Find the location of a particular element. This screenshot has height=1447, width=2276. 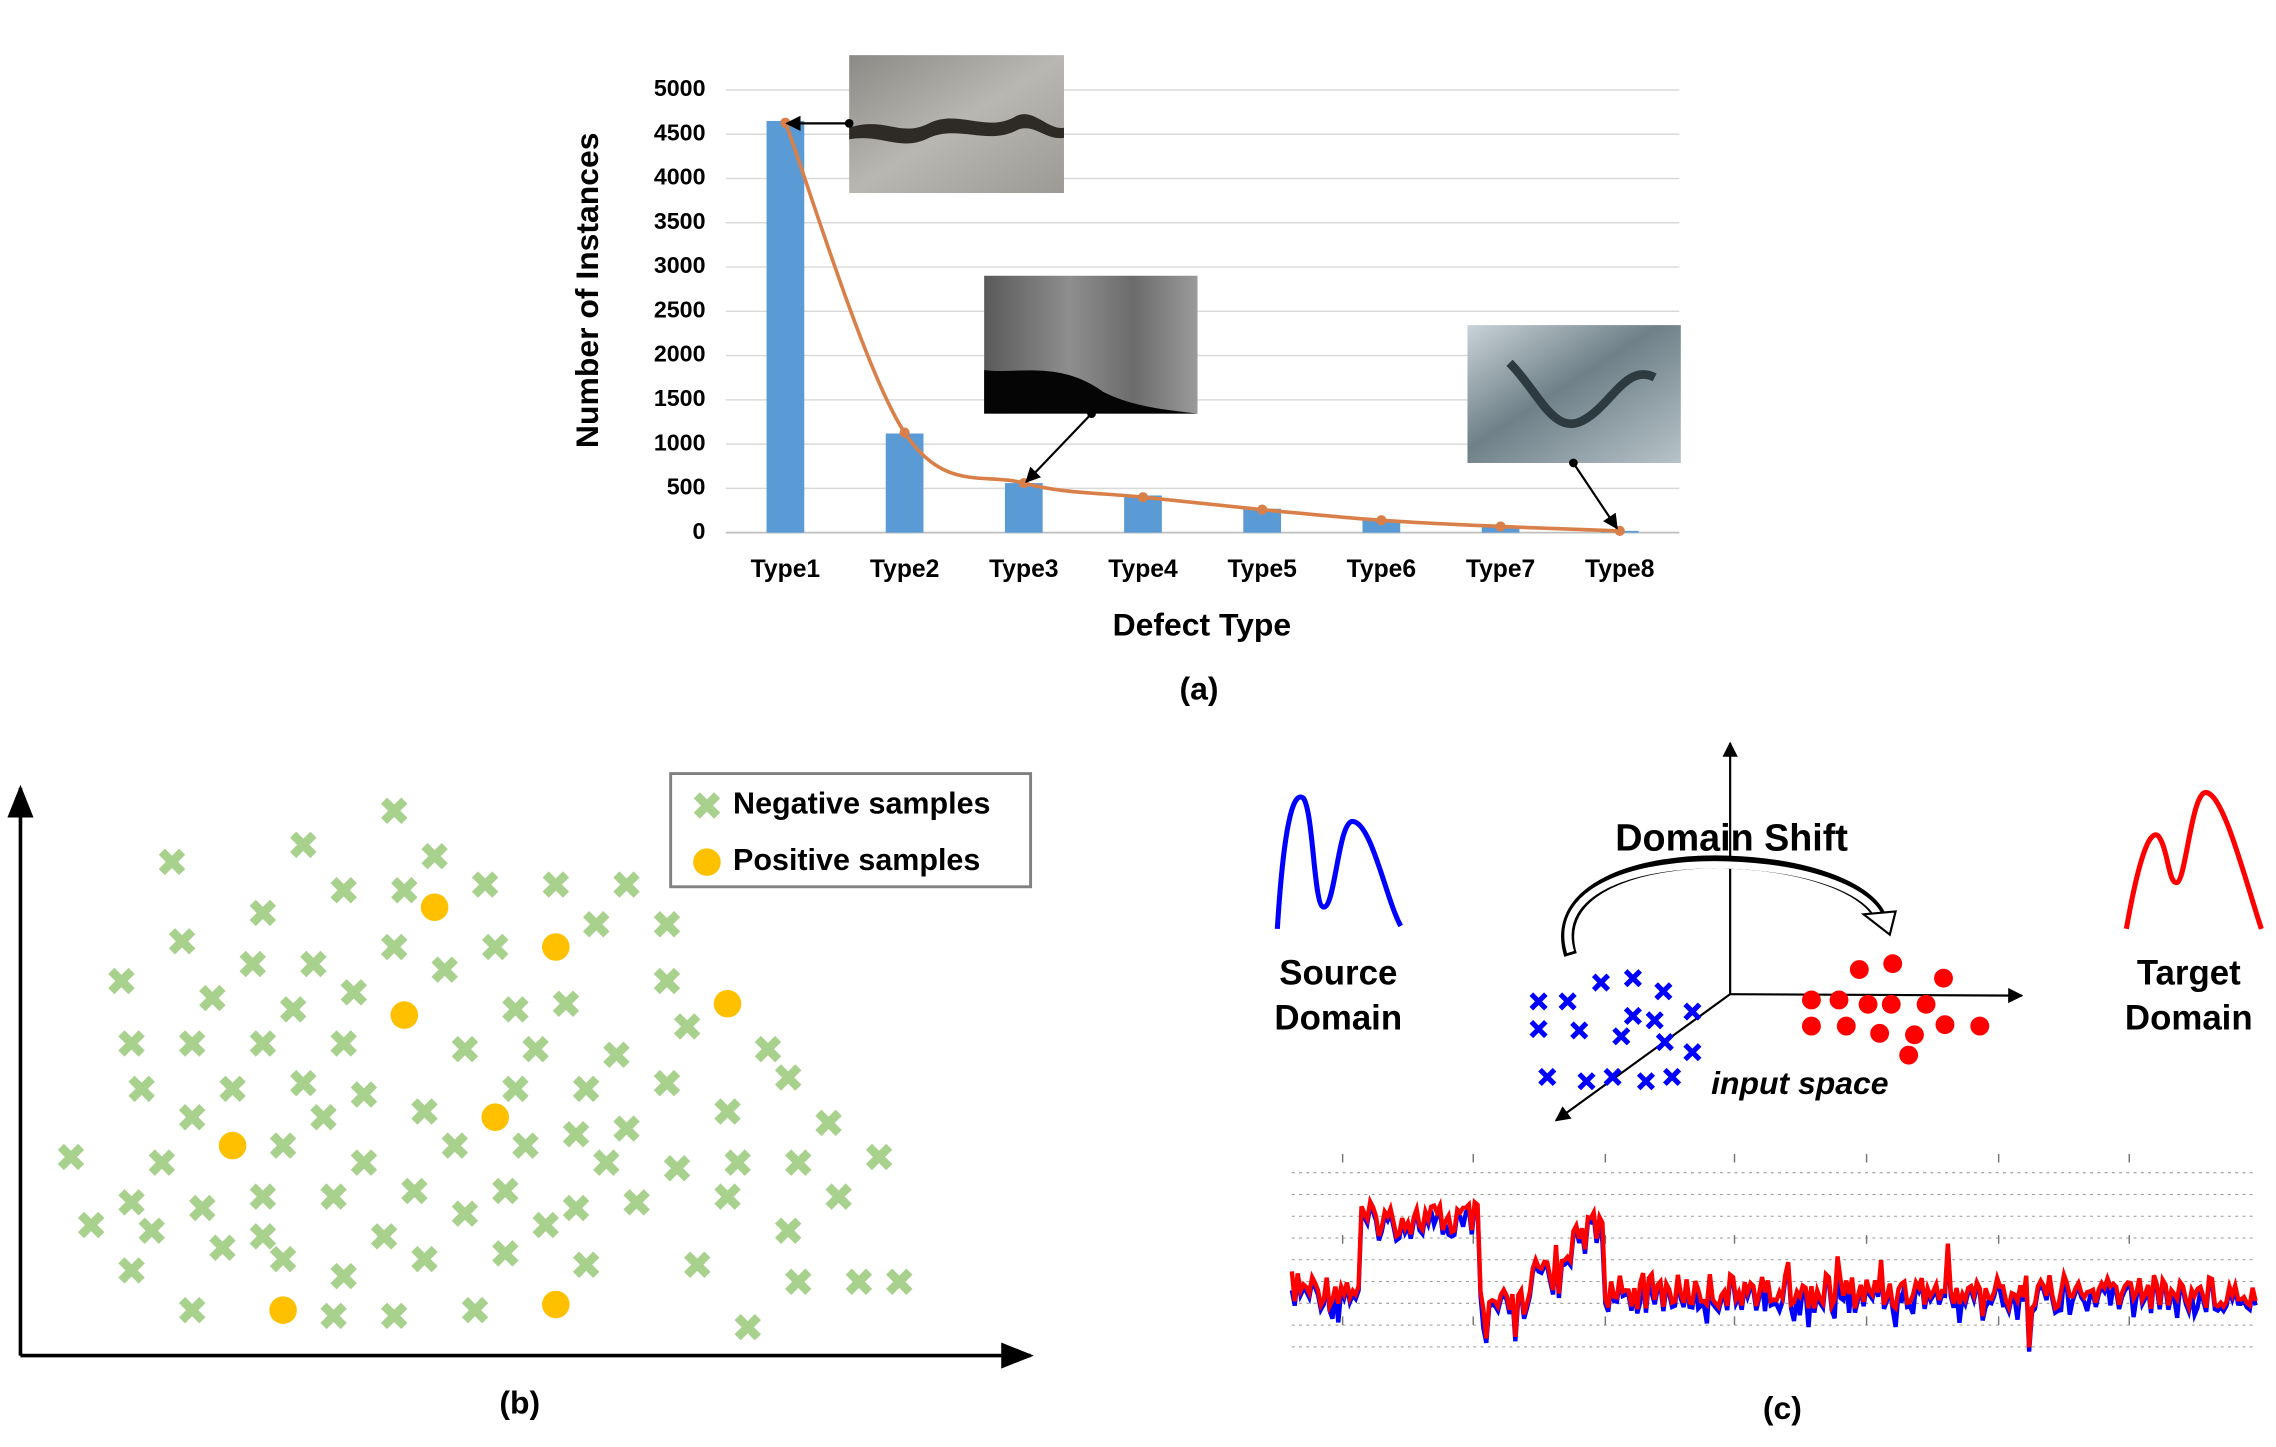

y-tick-label: 3500 is located at coordinates (680, 221).